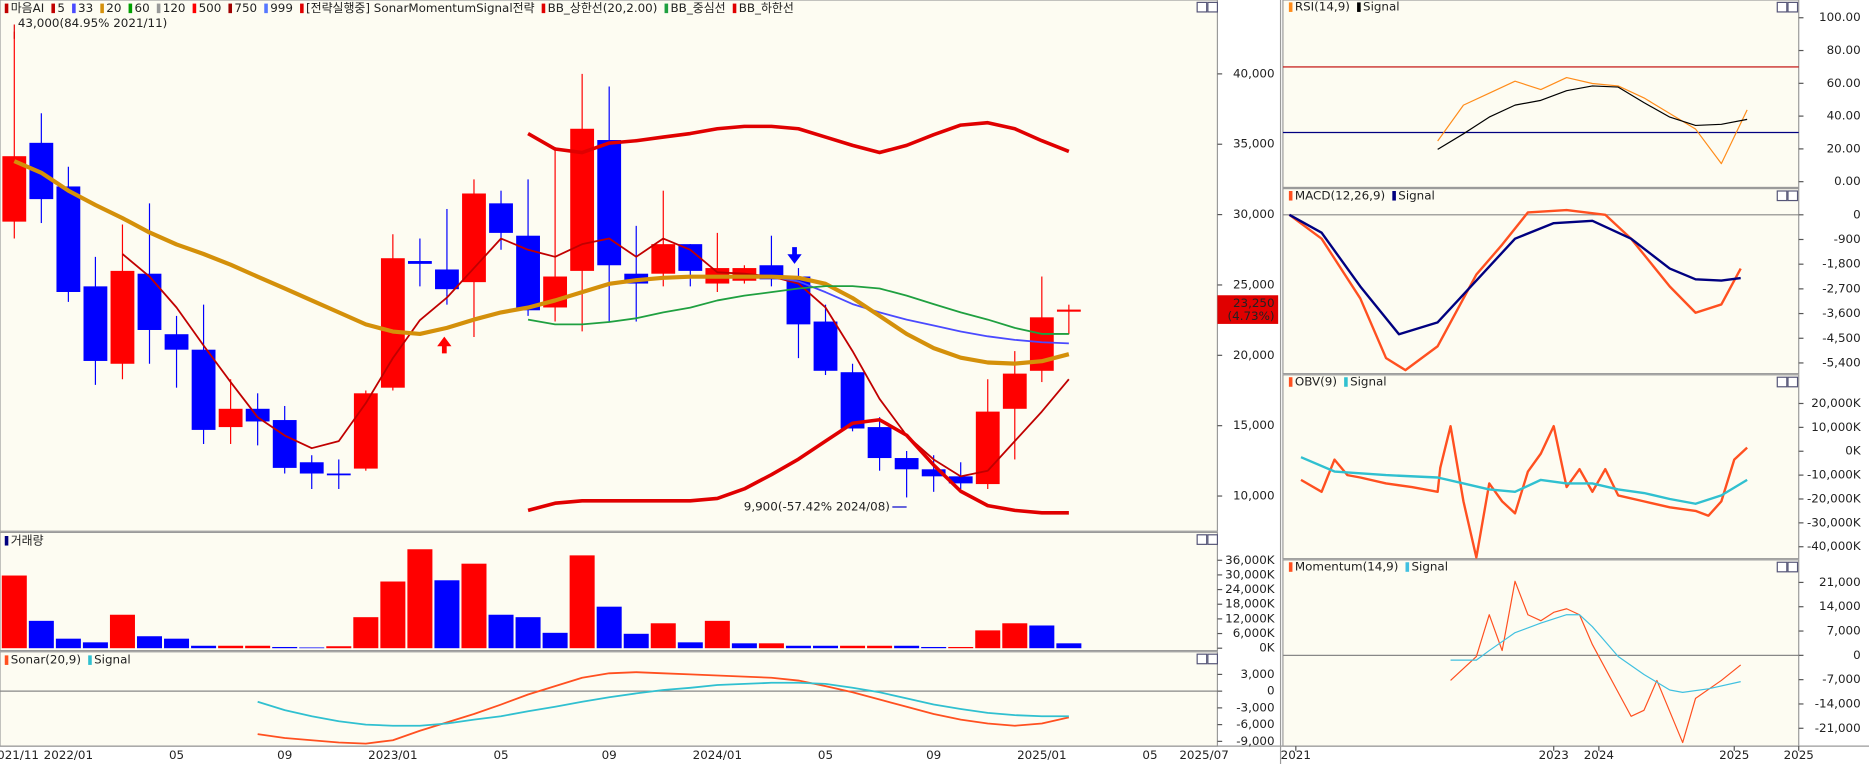 The image size is (1869, 764). What do you see at coordinates (19, 755) in the screenshot?
I see `x-tick-label: 2021/11` at bounding box center [19, 755].